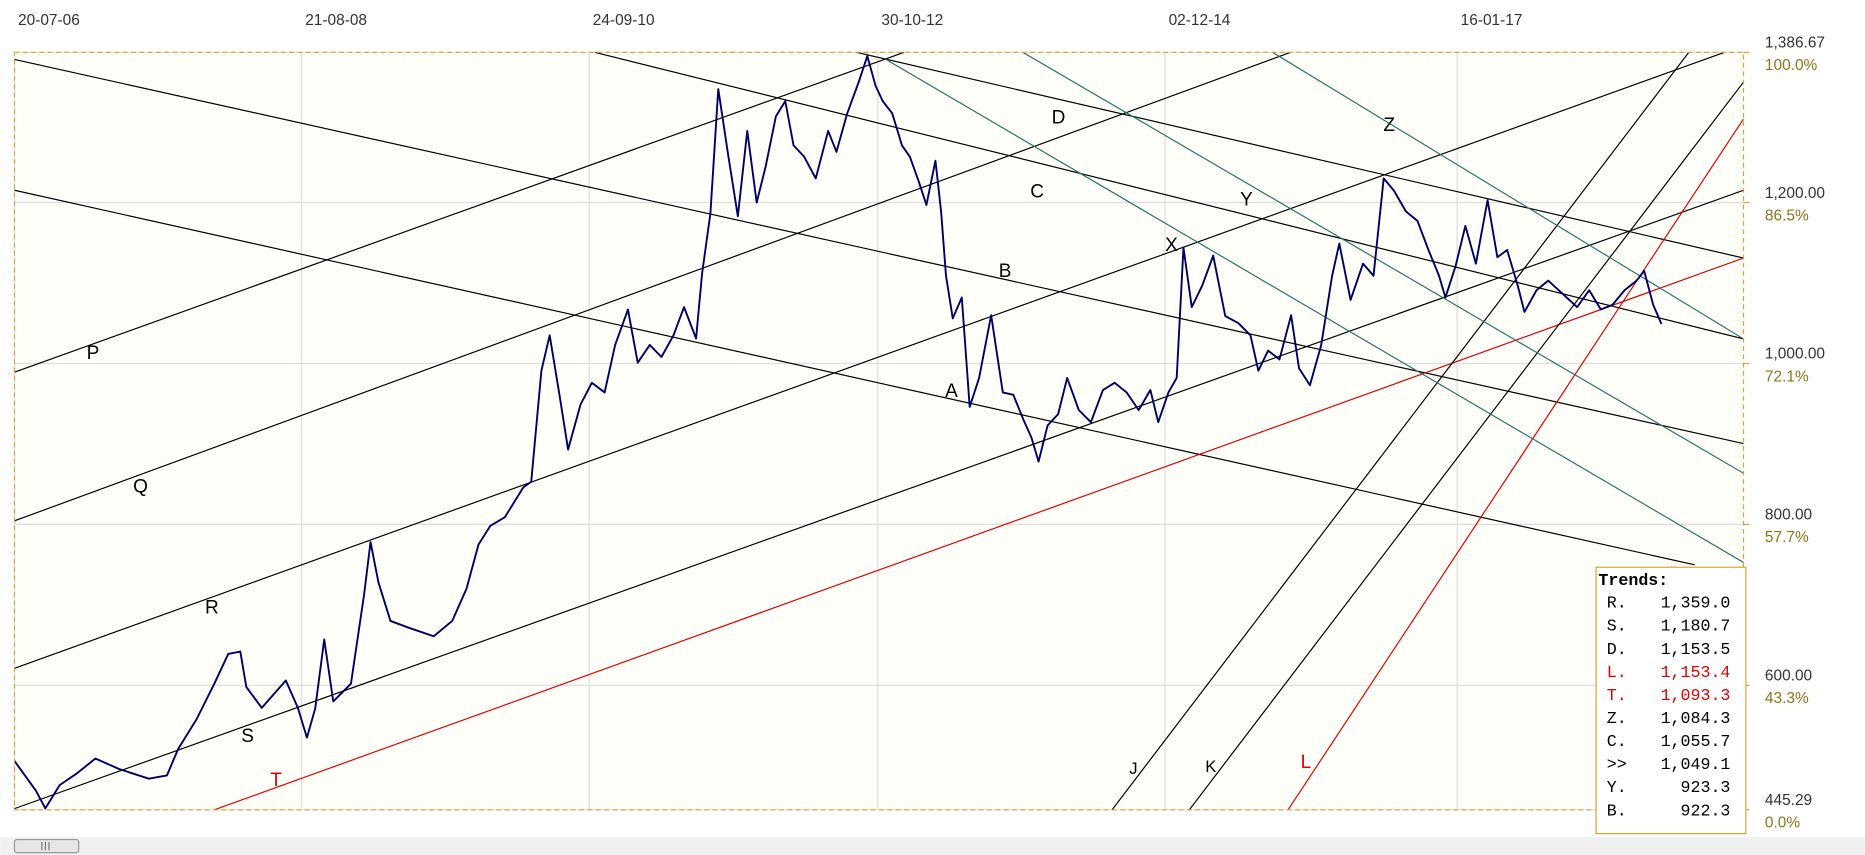  I want to click on y-tick-label: 1,000.00, so click(1795, 354).